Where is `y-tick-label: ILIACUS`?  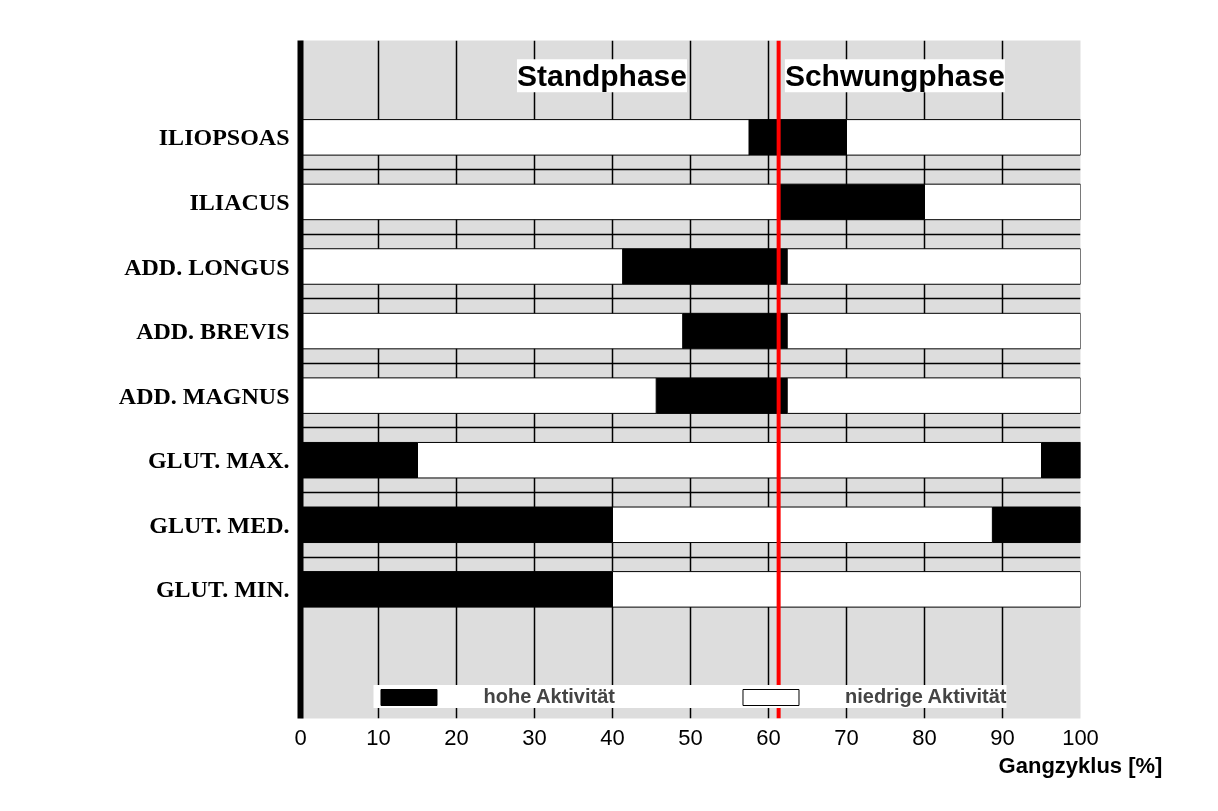 y-tick-label: ILIACUS is located at coordinates (239, 201).